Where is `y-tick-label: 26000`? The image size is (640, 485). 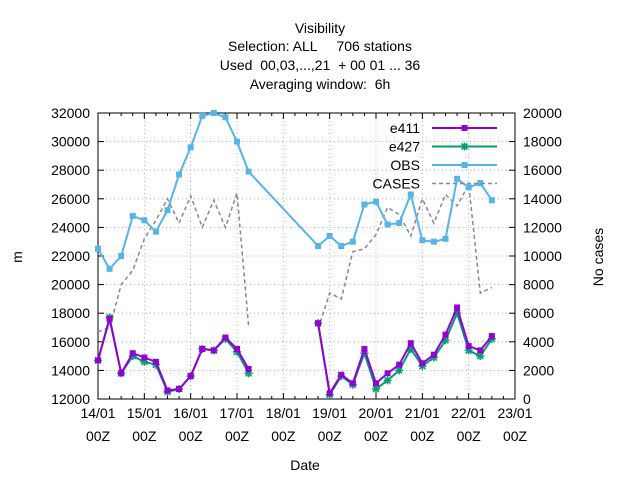
y-tick-label: 26000 is located at coordinates (70, 199).